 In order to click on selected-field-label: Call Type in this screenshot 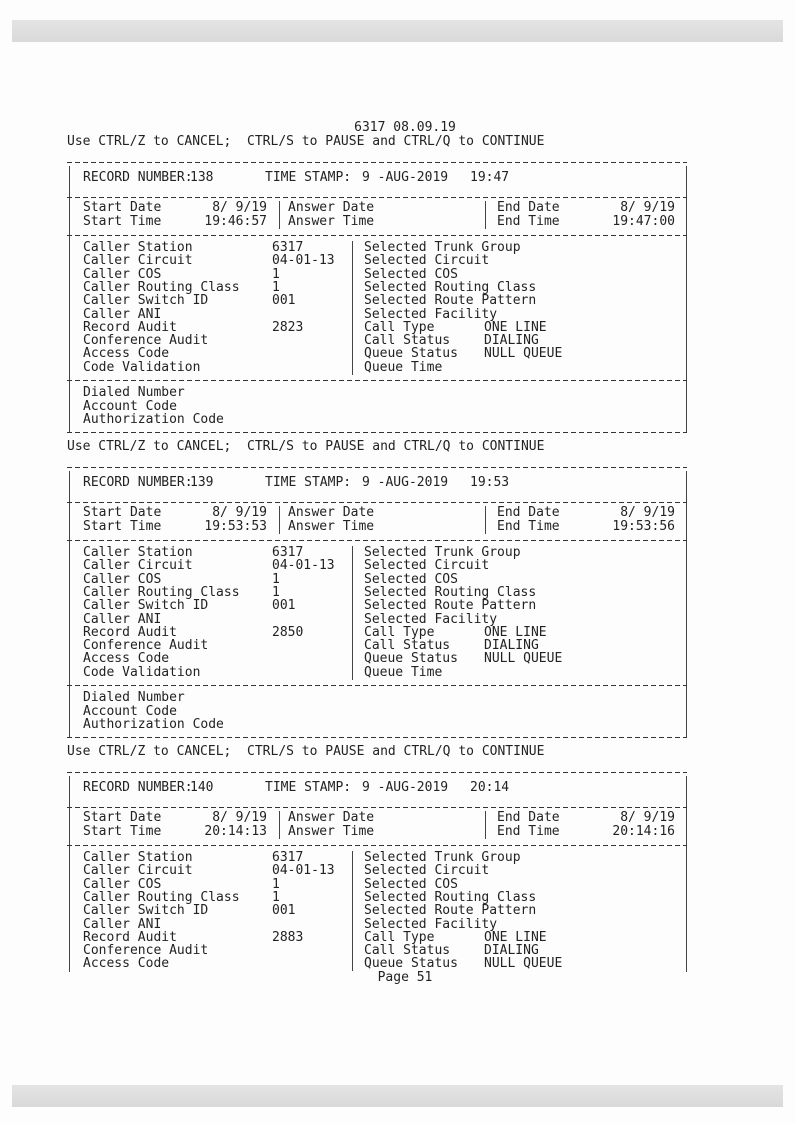, I will do `click(399, 937)`.